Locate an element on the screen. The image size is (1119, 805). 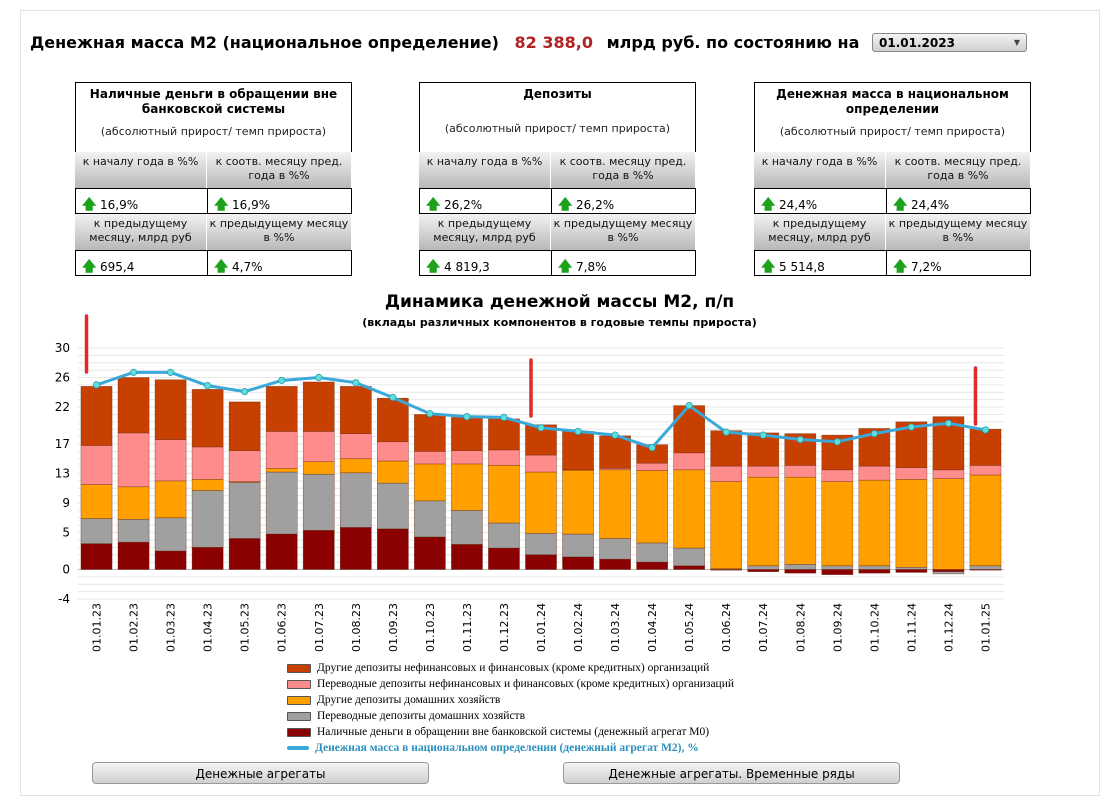
aggregates-button: Денежные агрегаты is located at coordinates (260, 773).